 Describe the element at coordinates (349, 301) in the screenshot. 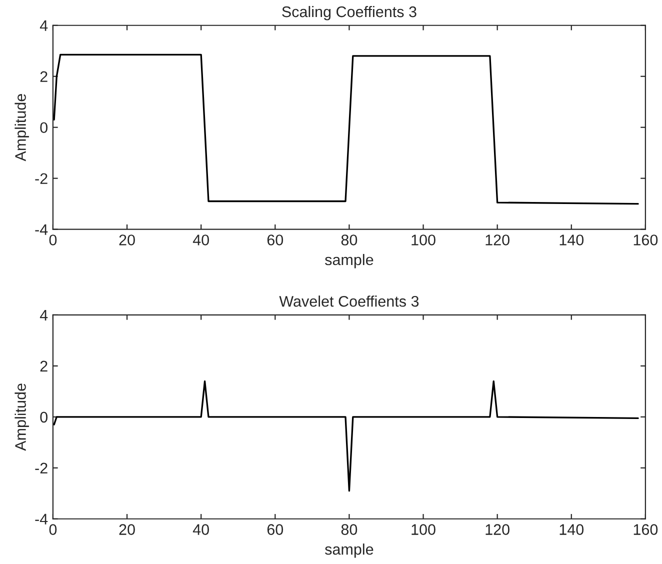

I see `chart-title: Wavelet Coeffients 3` at that location.